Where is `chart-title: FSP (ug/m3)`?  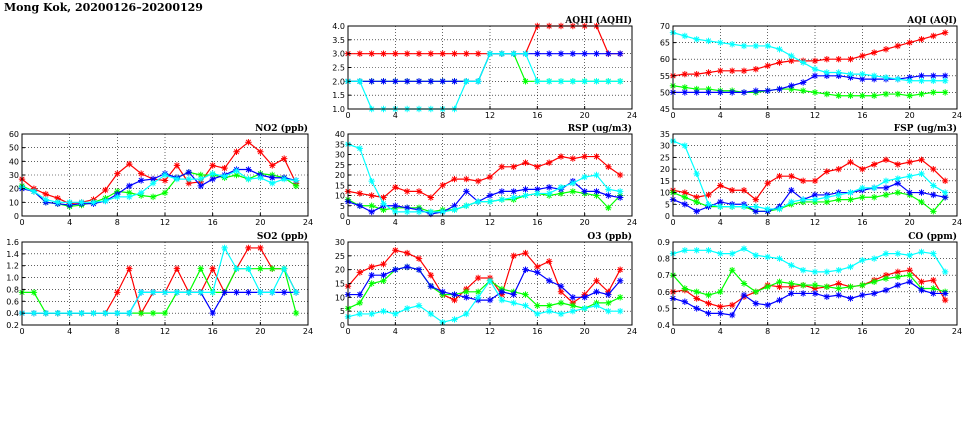 chart-title: FSP (ug/m3) is located at coordinates (925, 128).